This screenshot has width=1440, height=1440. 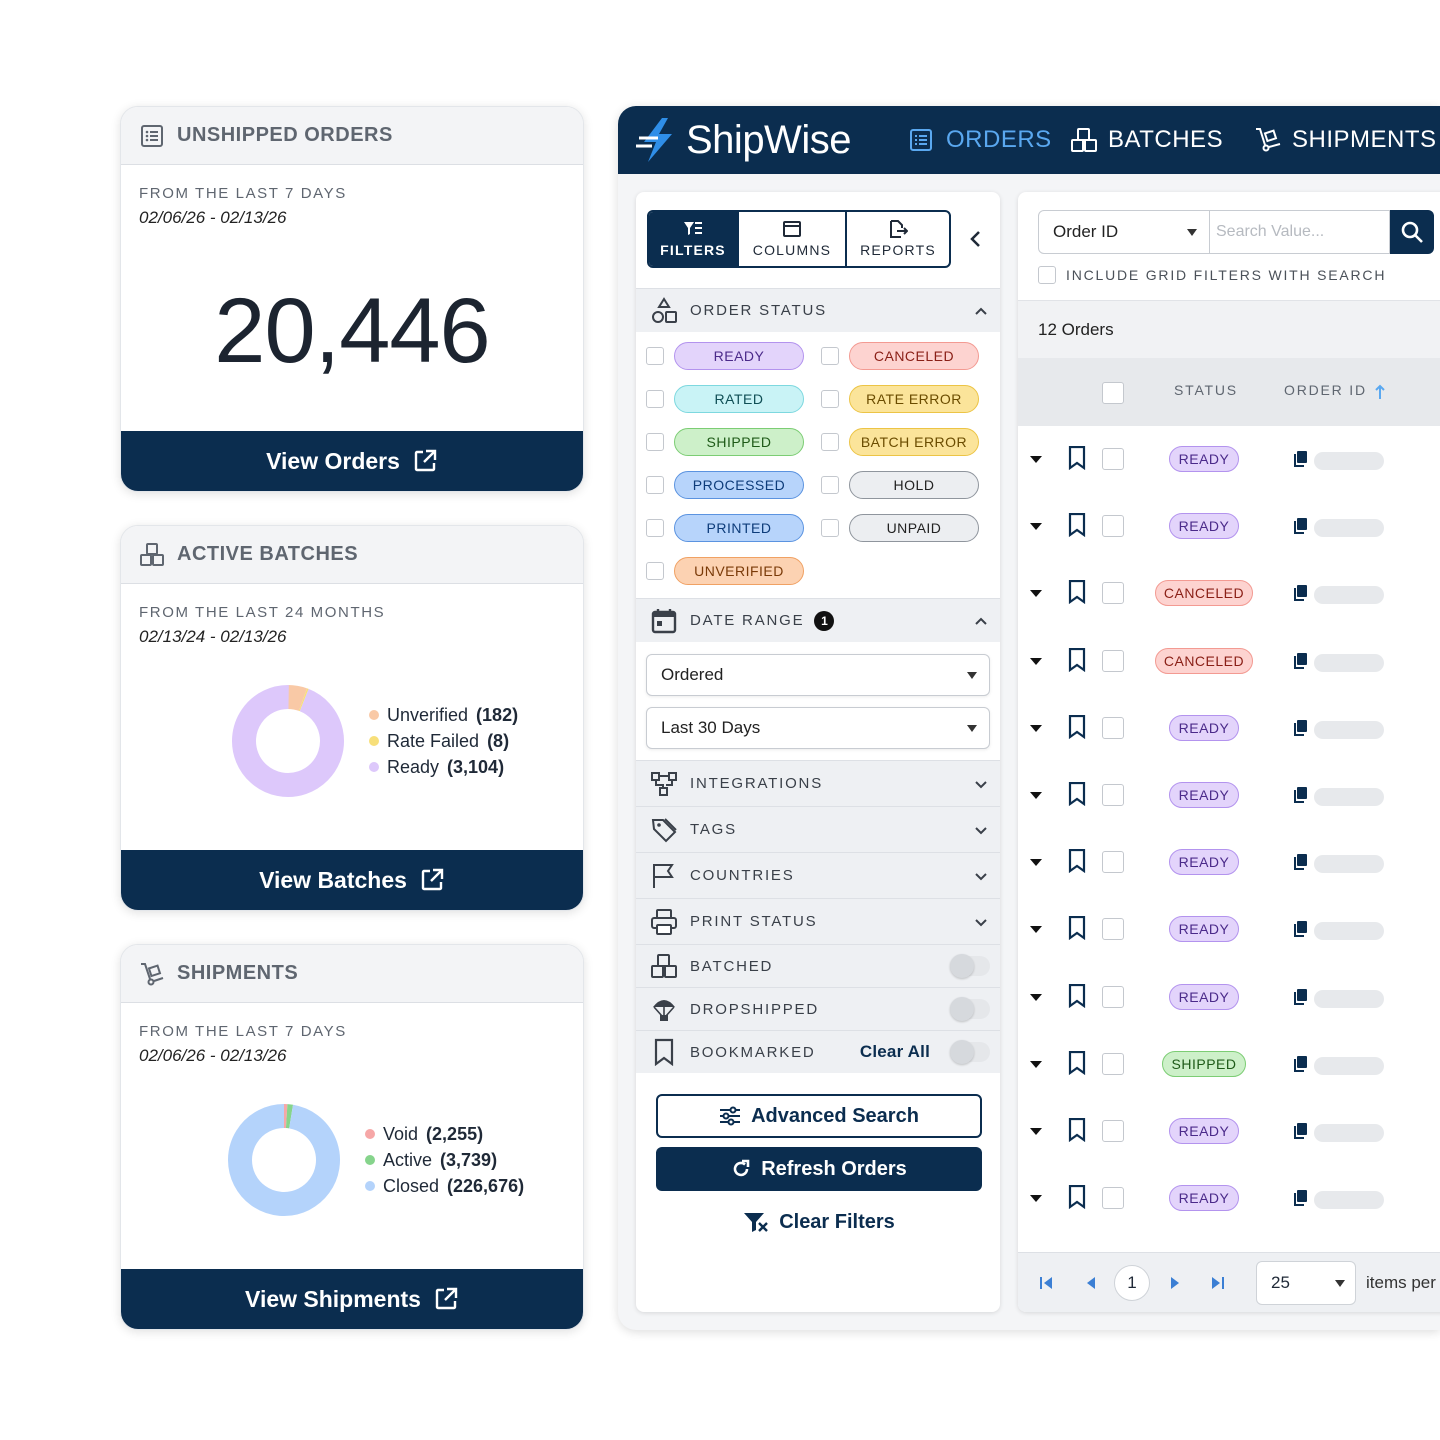 I want to click on include-filters-checkbox, so click(x=1047, y=275).